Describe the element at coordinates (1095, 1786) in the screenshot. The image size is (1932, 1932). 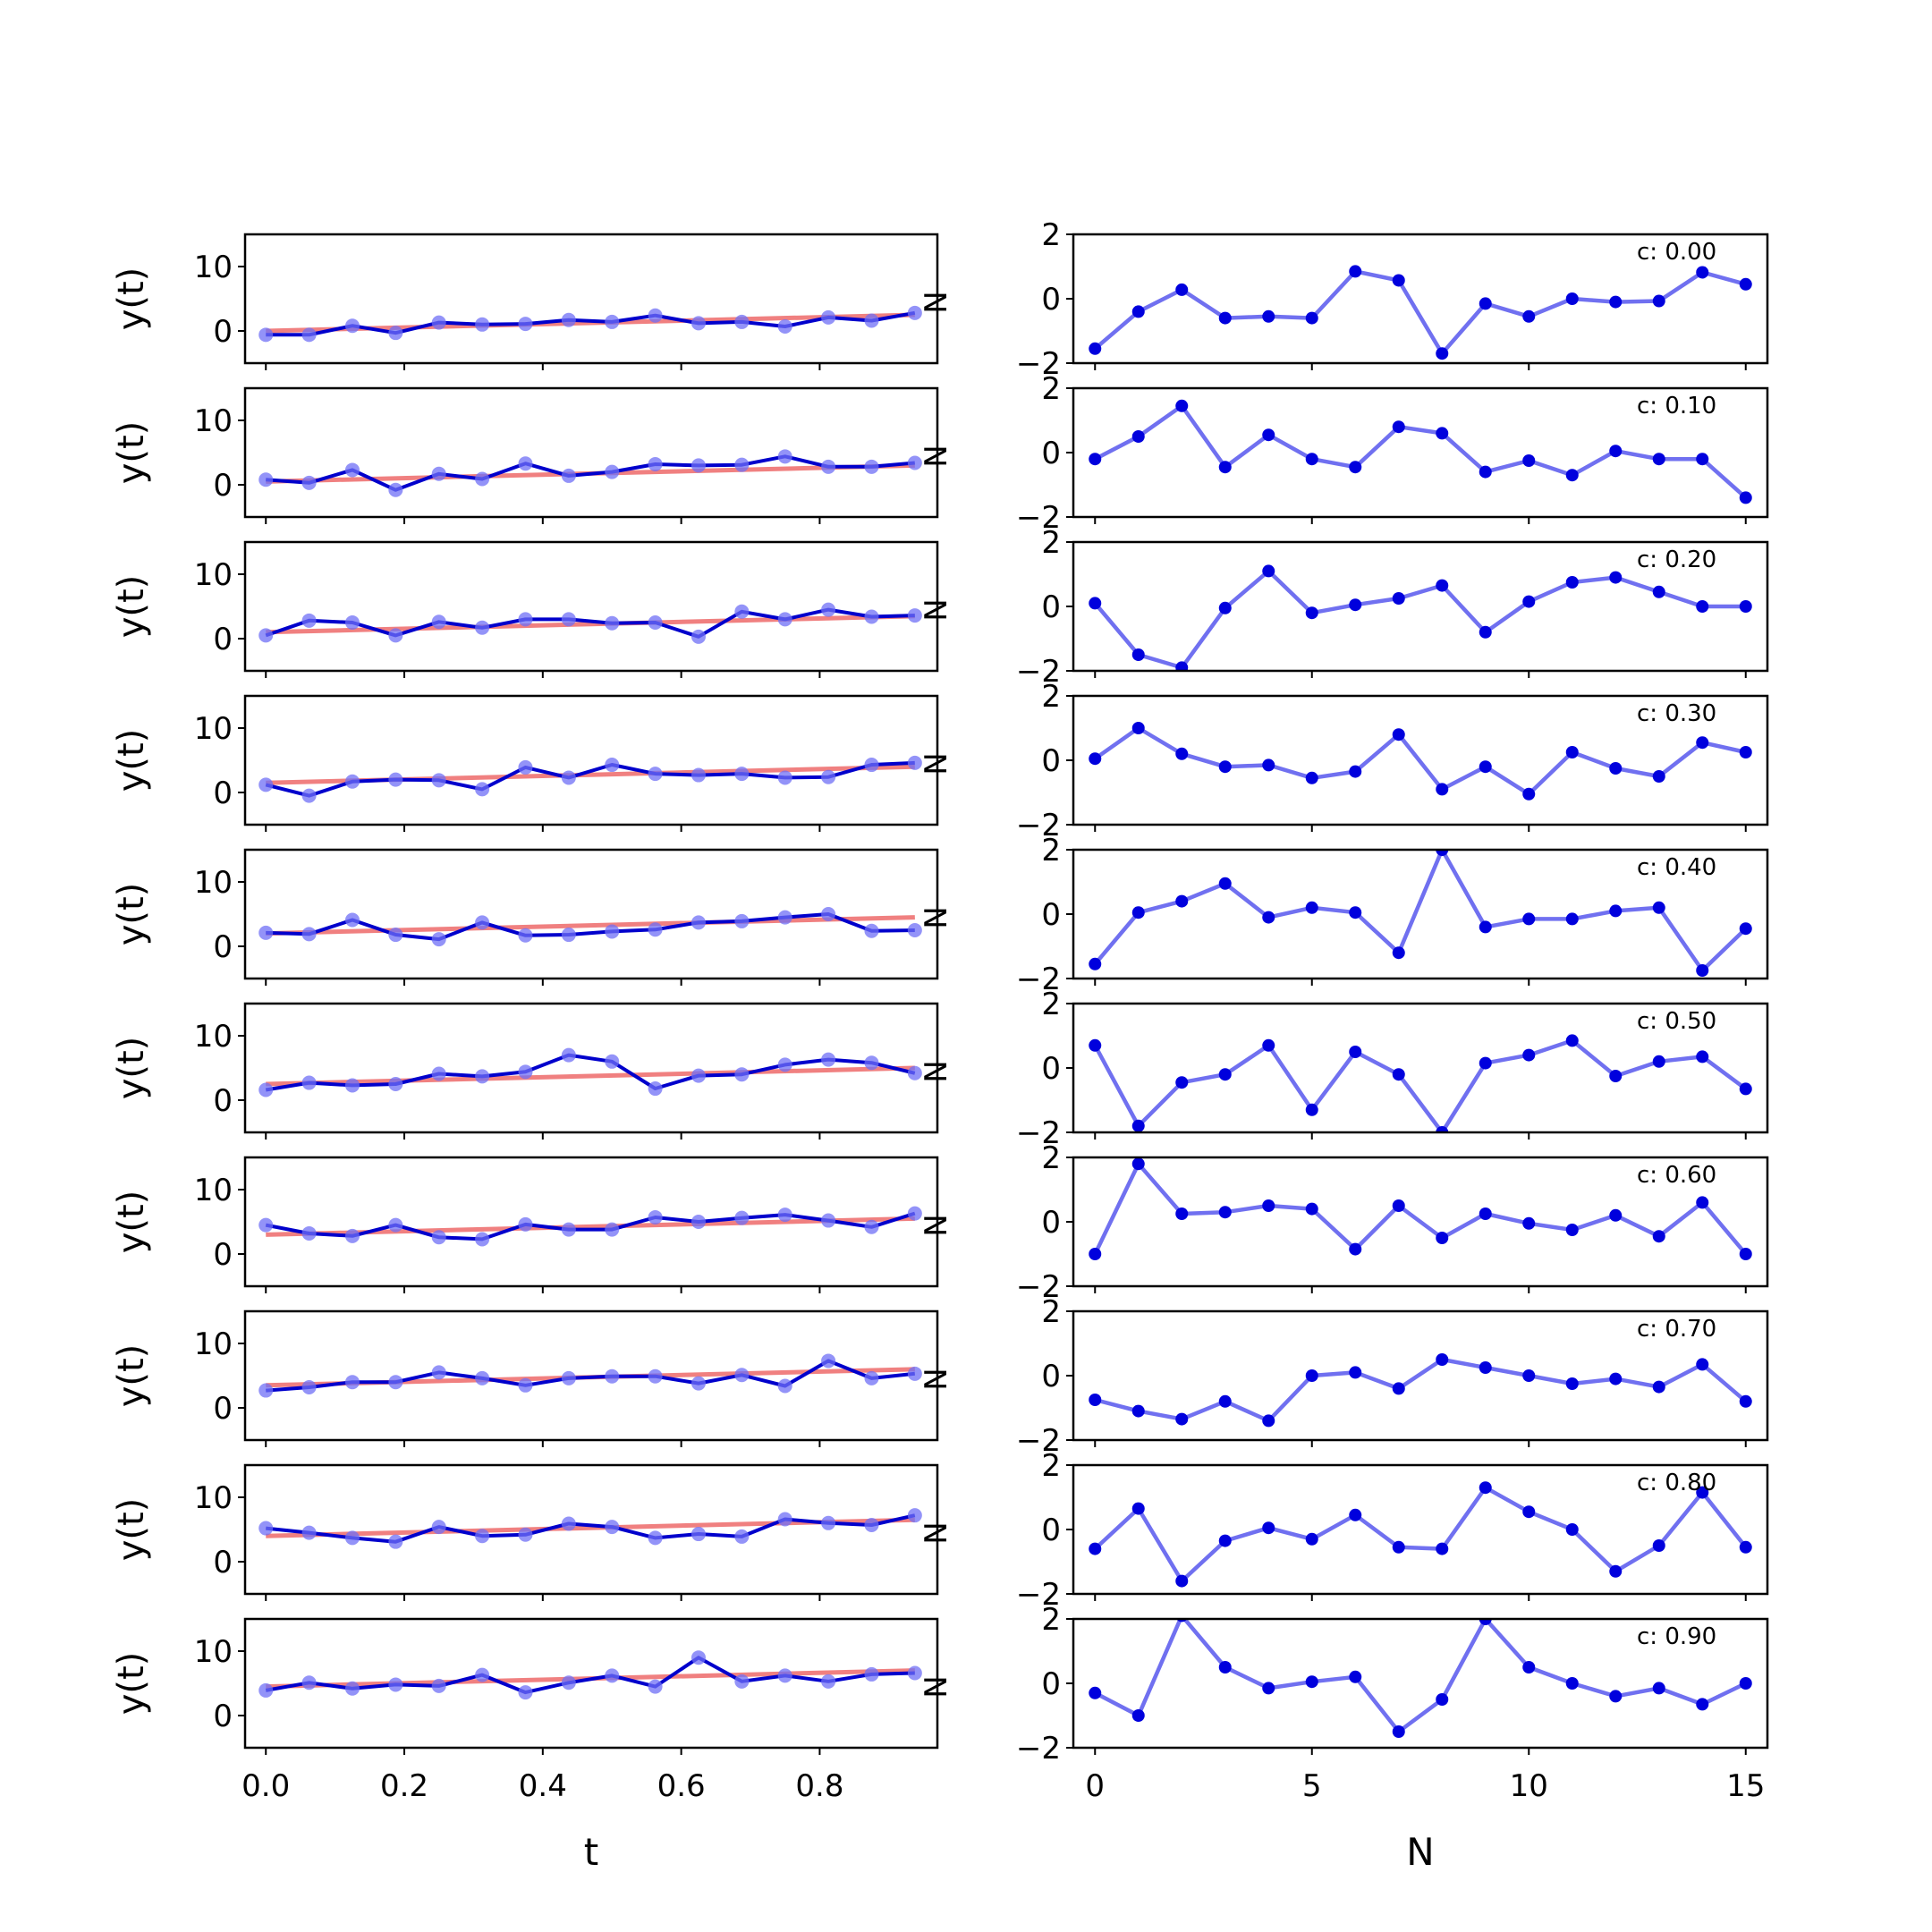
I see `x-tick-label: 0` at that location.